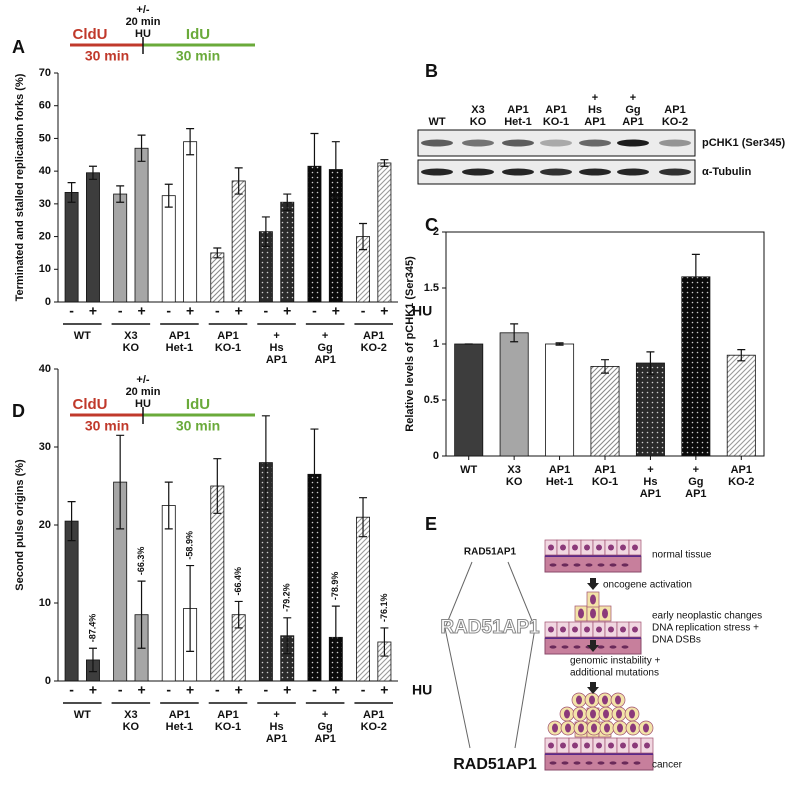 The width and height of the screenshot is (800, 785). Describe the element at coordinates (287, 597) in the screenshot. I see `change-annotation: -79.2%` at that location.